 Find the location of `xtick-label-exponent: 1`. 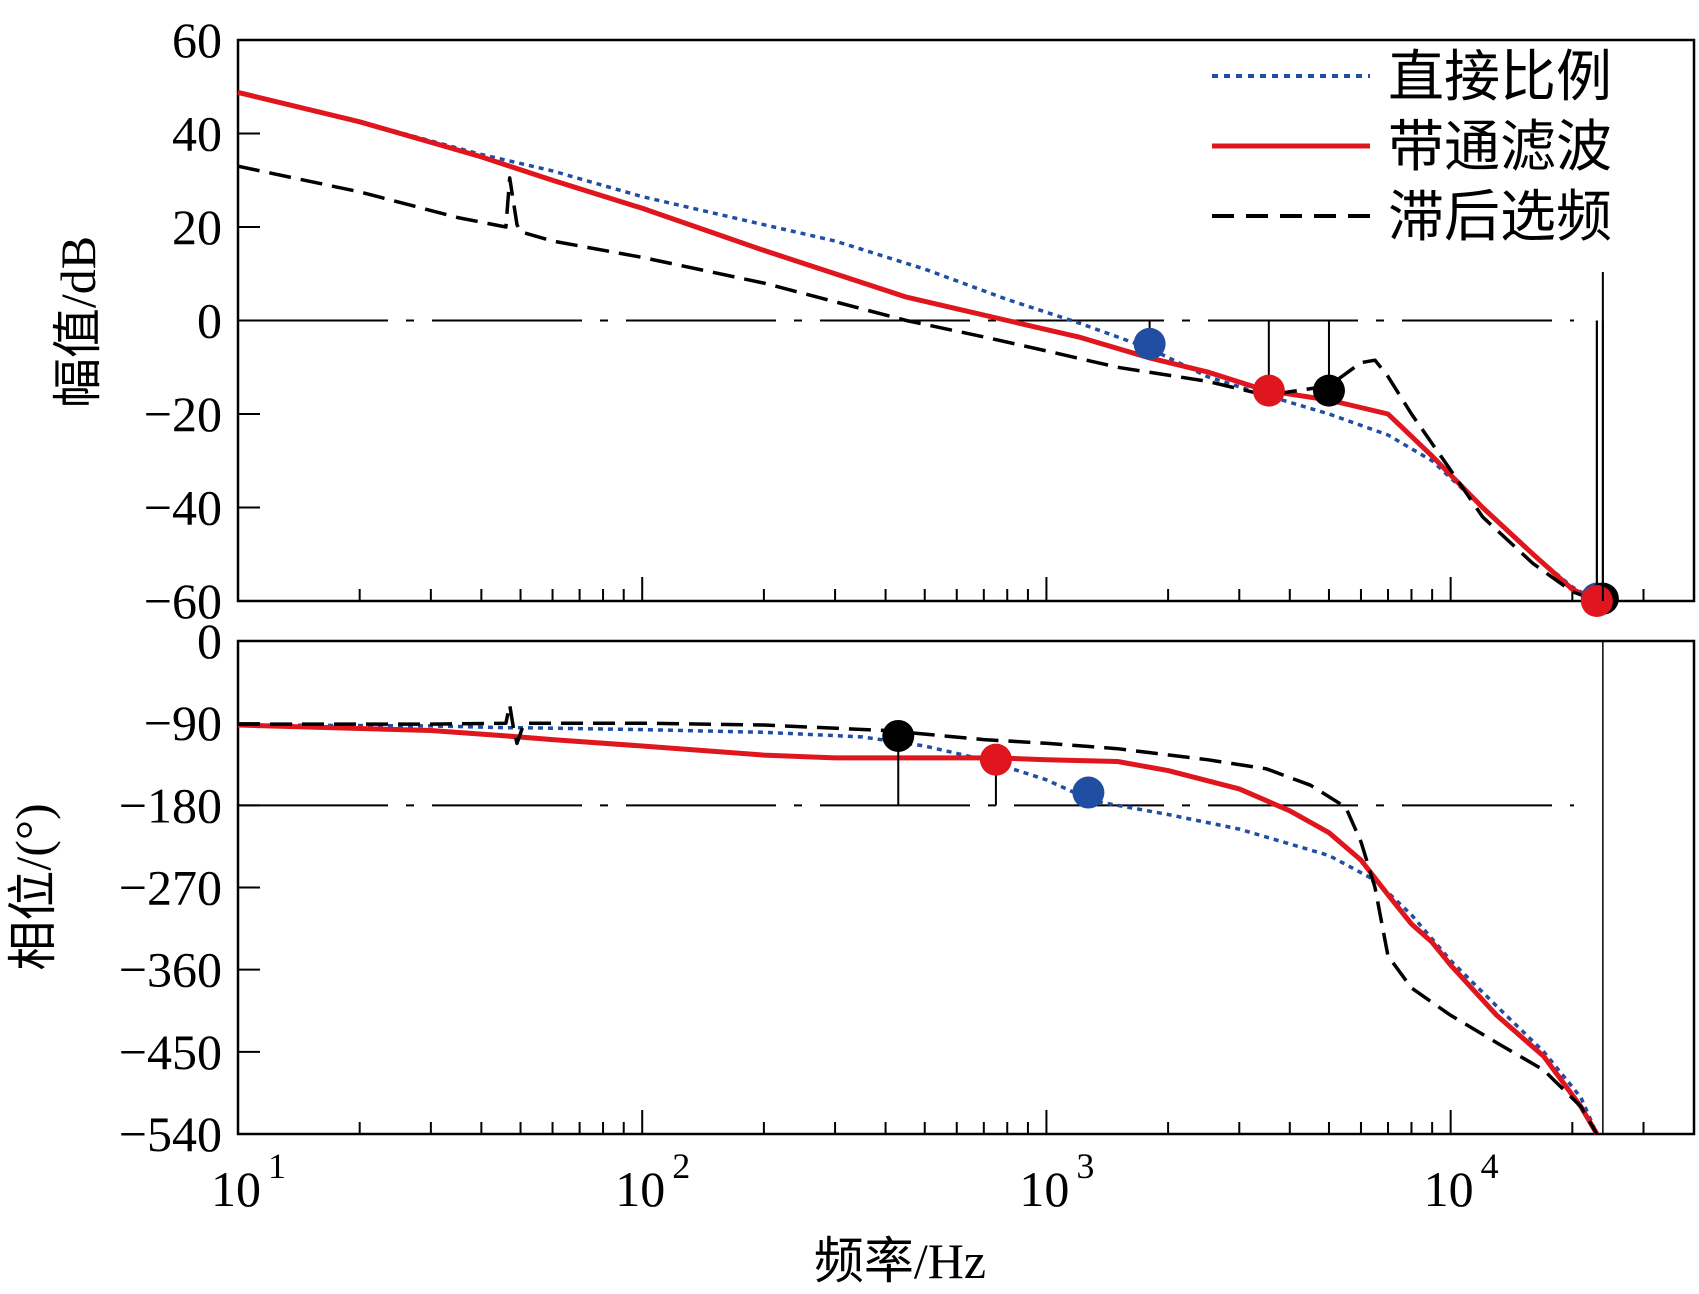

xtick-label-exponent: 1 is located at coordinates (277, 1166).